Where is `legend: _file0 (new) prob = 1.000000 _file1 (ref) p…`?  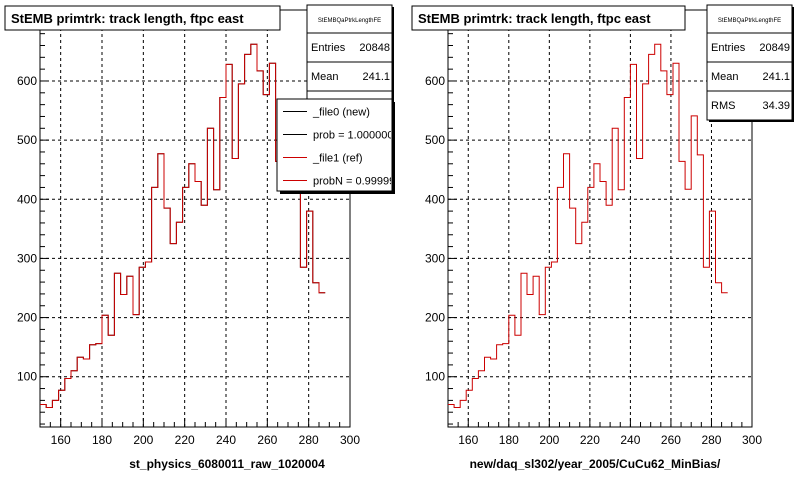 legend: _file0 (new) prob = 1.000000 _file1 (ref) p… is located at coordinates (338, 146).